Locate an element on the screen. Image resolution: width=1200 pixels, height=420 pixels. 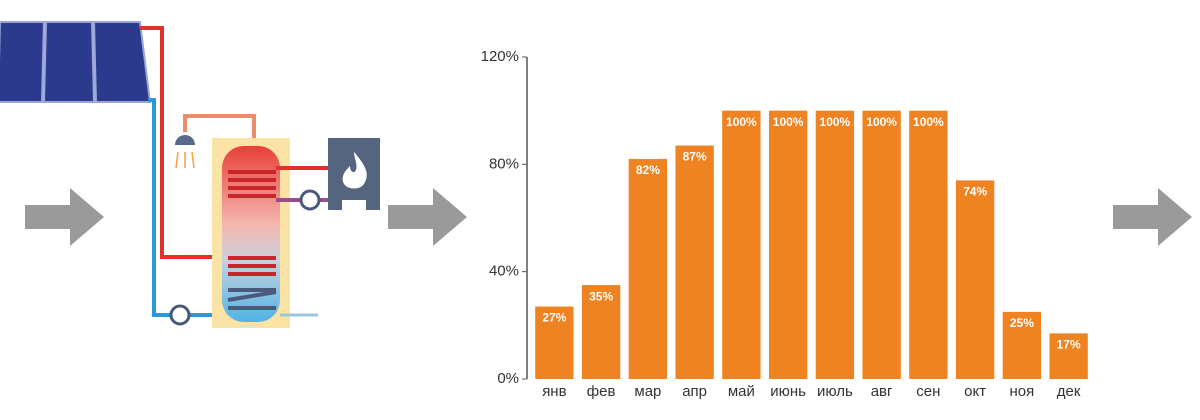
x-tick-label: окт is located at coordinates (975, 391).